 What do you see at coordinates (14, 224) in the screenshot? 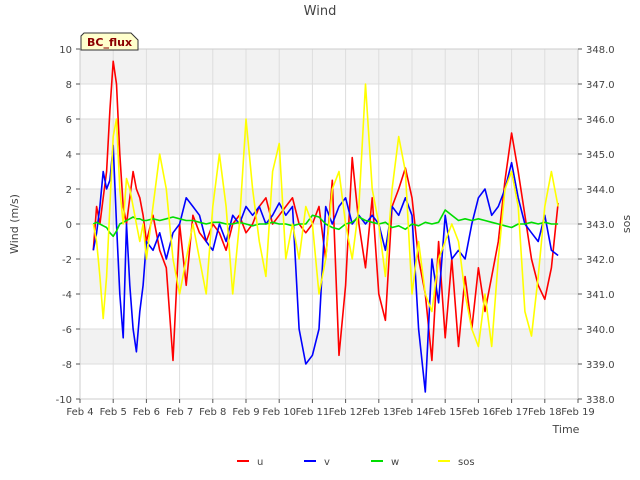
I see `left-y-axis-label: Wind (m/s)` at bounding box center [14, 224].